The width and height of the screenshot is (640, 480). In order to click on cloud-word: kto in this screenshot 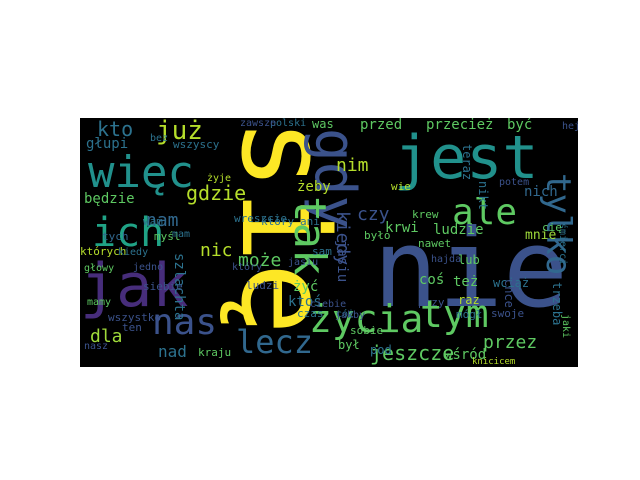, I will do `click(115, 129)`.